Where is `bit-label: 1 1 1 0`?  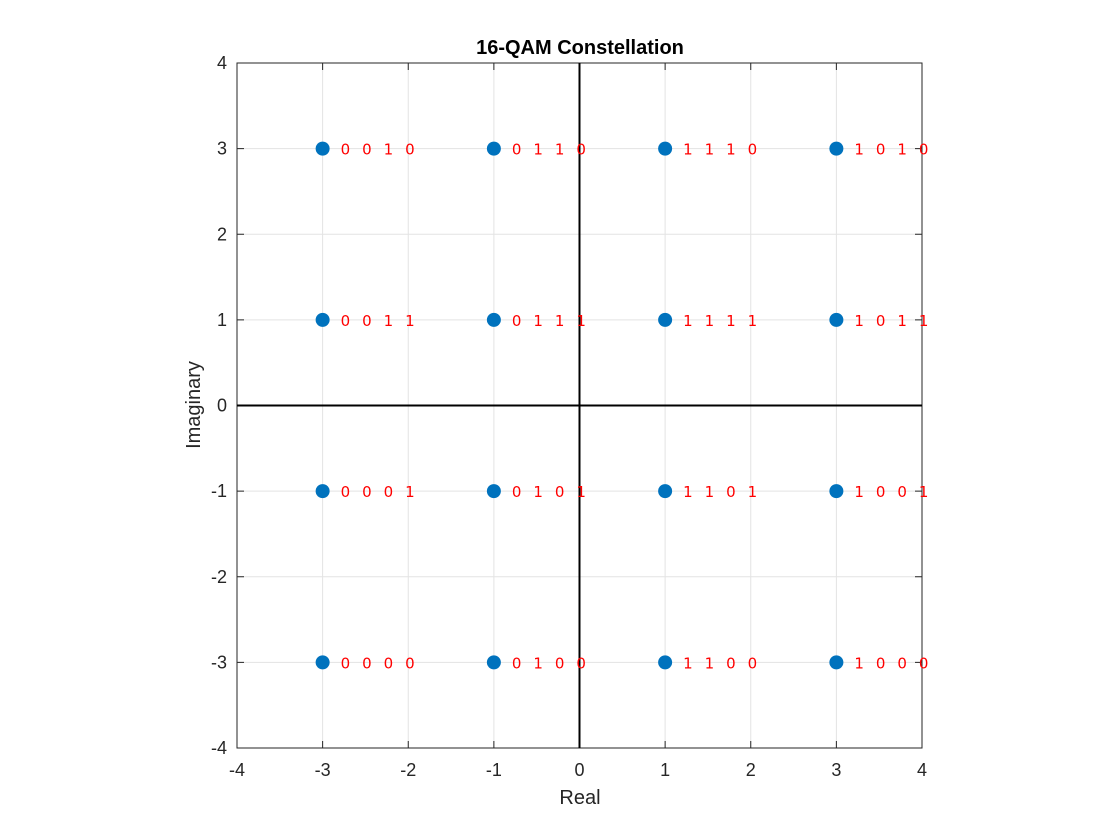
bit-label: 1 1 1 0 is located at coordinates (722, 150).